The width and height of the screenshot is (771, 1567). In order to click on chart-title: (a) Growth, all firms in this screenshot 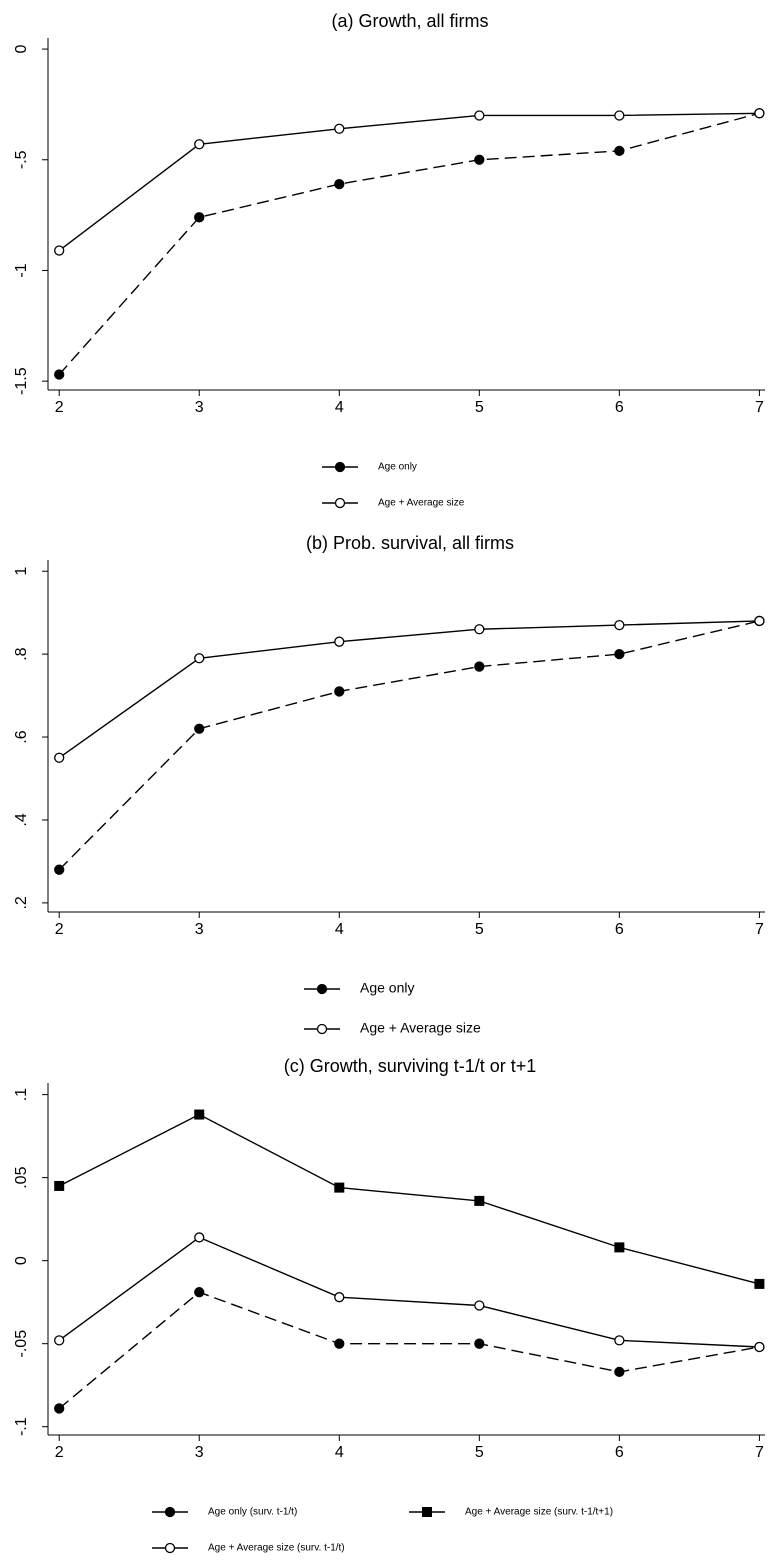, I will do `click(409, 21)`.